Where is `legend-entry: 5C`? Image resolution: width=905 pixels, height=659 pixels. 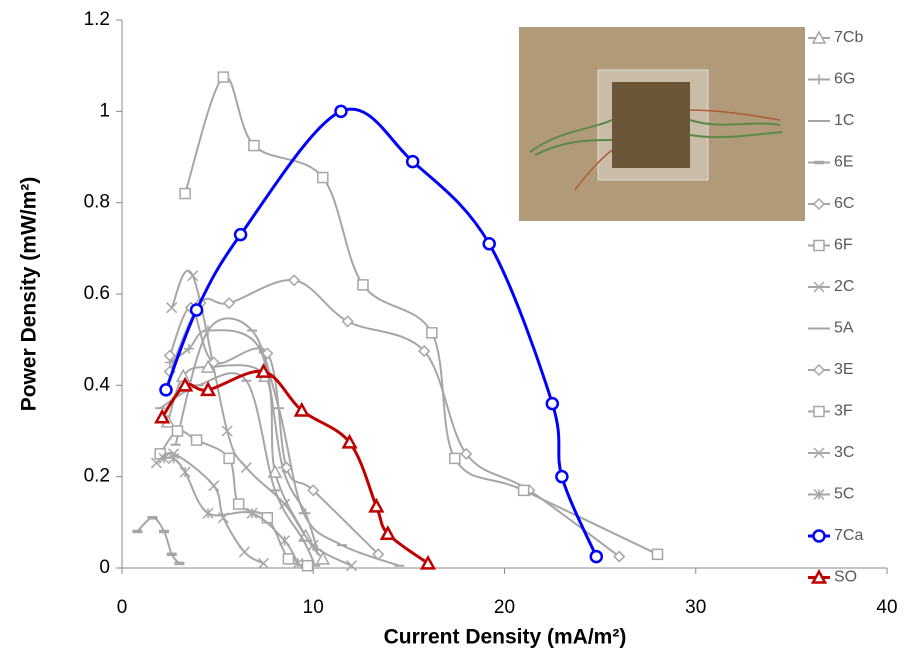 legend-entry: 5C is located at coordinates (831, 494).